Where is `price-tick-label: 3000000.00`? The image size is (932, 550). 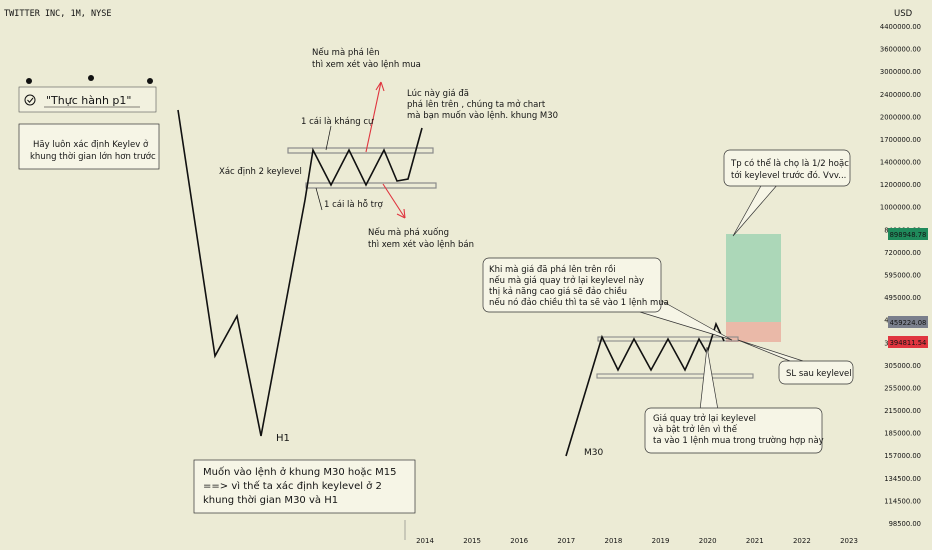
price-tick-label: 3000000.00 is located at coordinates (900, 72).